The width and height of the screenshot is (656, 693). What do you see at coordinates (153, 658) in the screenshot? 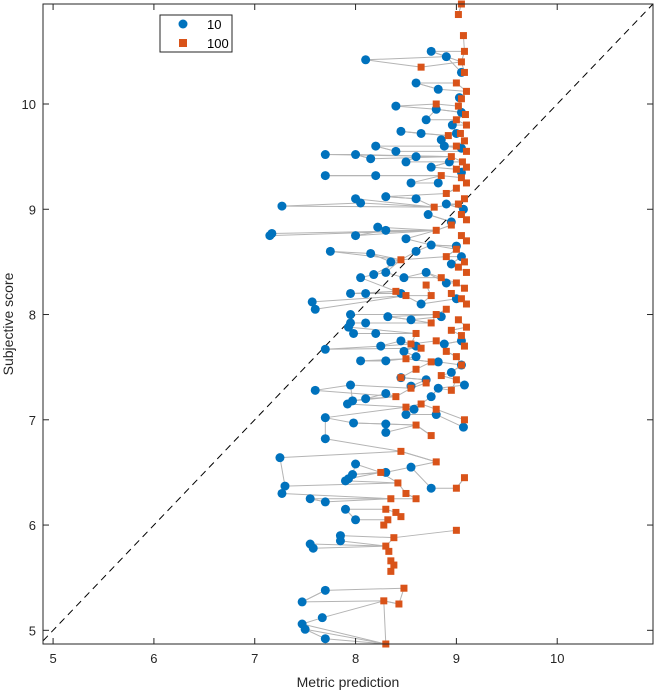
I see `x-tick-label: 6` at bounding box center [153, 658].